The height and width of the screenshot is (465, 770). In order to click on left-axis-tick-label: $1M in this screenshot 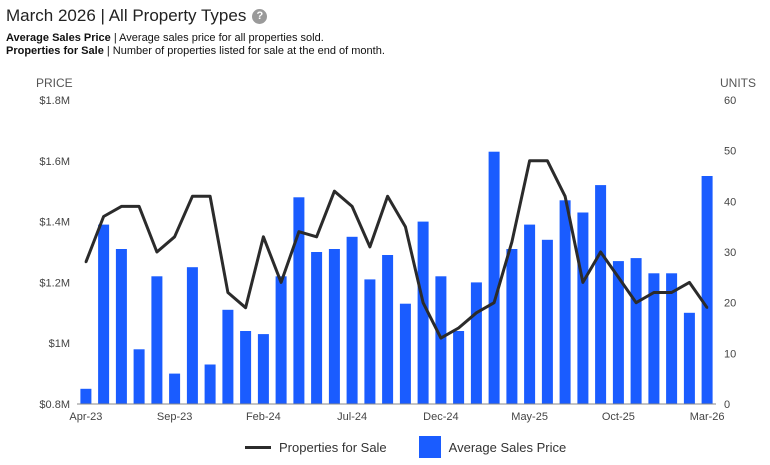, I will do `click(59, 344)`.